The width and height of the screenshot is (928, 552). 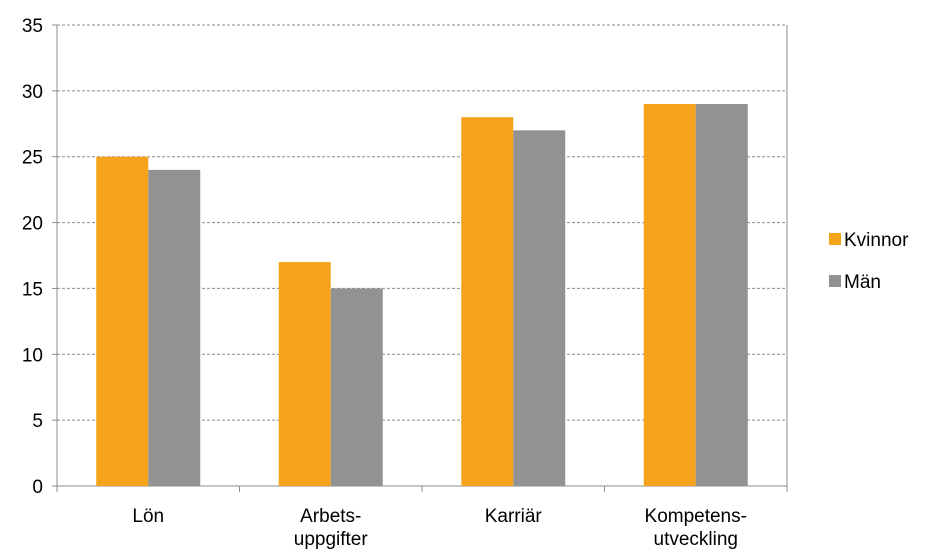 What do you see at coordinates (32, 26) in the screenshot?
I see `y-tick-label-35: 35` at bounding box center [32, 26].